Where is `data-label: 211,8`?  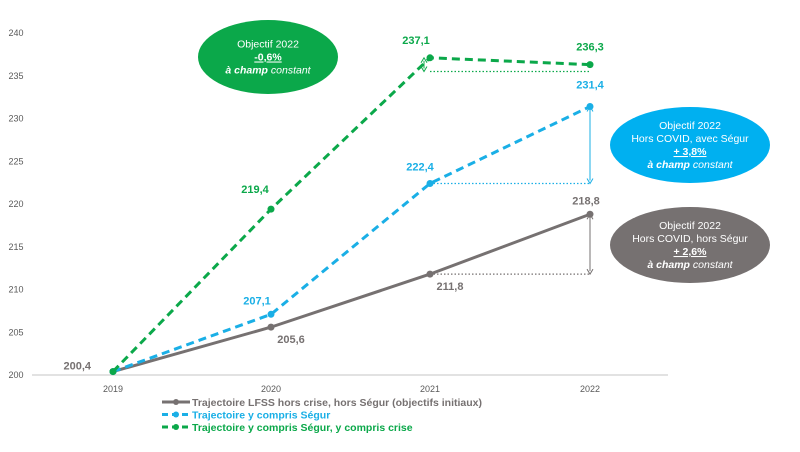
data-label: 211,8 is located at coordinates (450, 287).